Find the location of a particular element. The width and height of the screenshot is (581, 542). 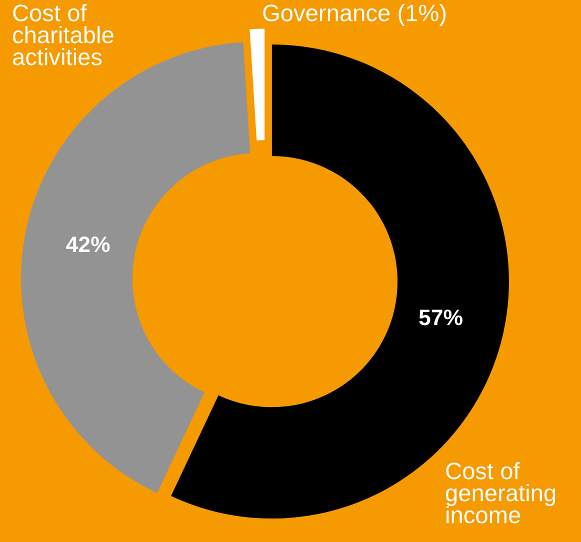

slice-label: Cost of generating income is located at coordinates (501, 493).